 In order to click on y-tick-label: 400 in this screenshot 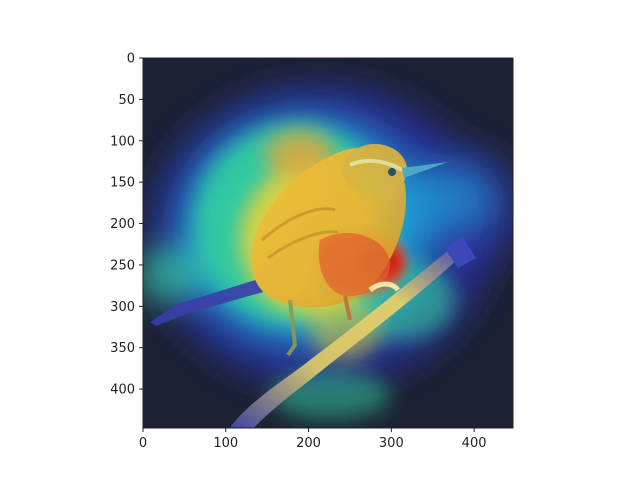, I will do `click(122, 390)`.